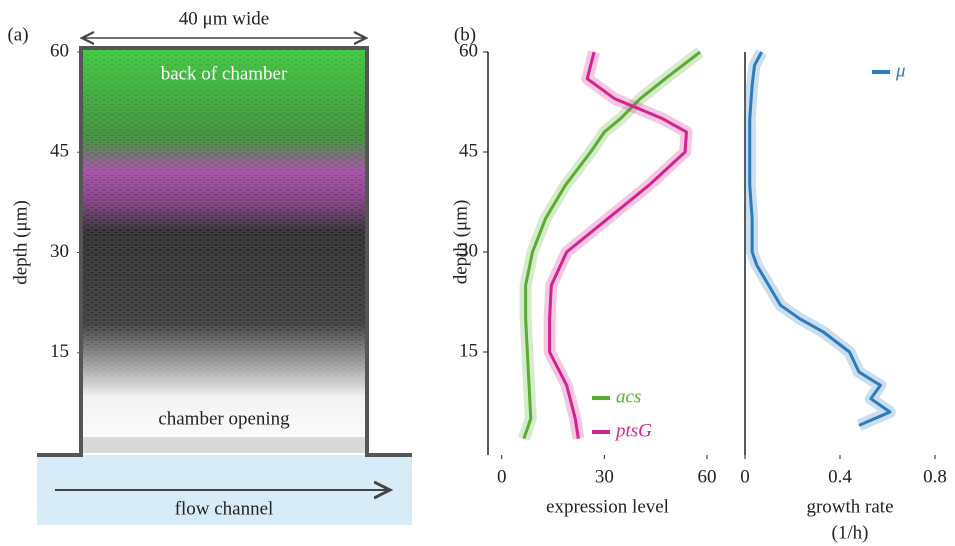 Image resolution: width=955 pixels, height=546 pixels. I want to click on annotation: flow channel, so click(224, 508).